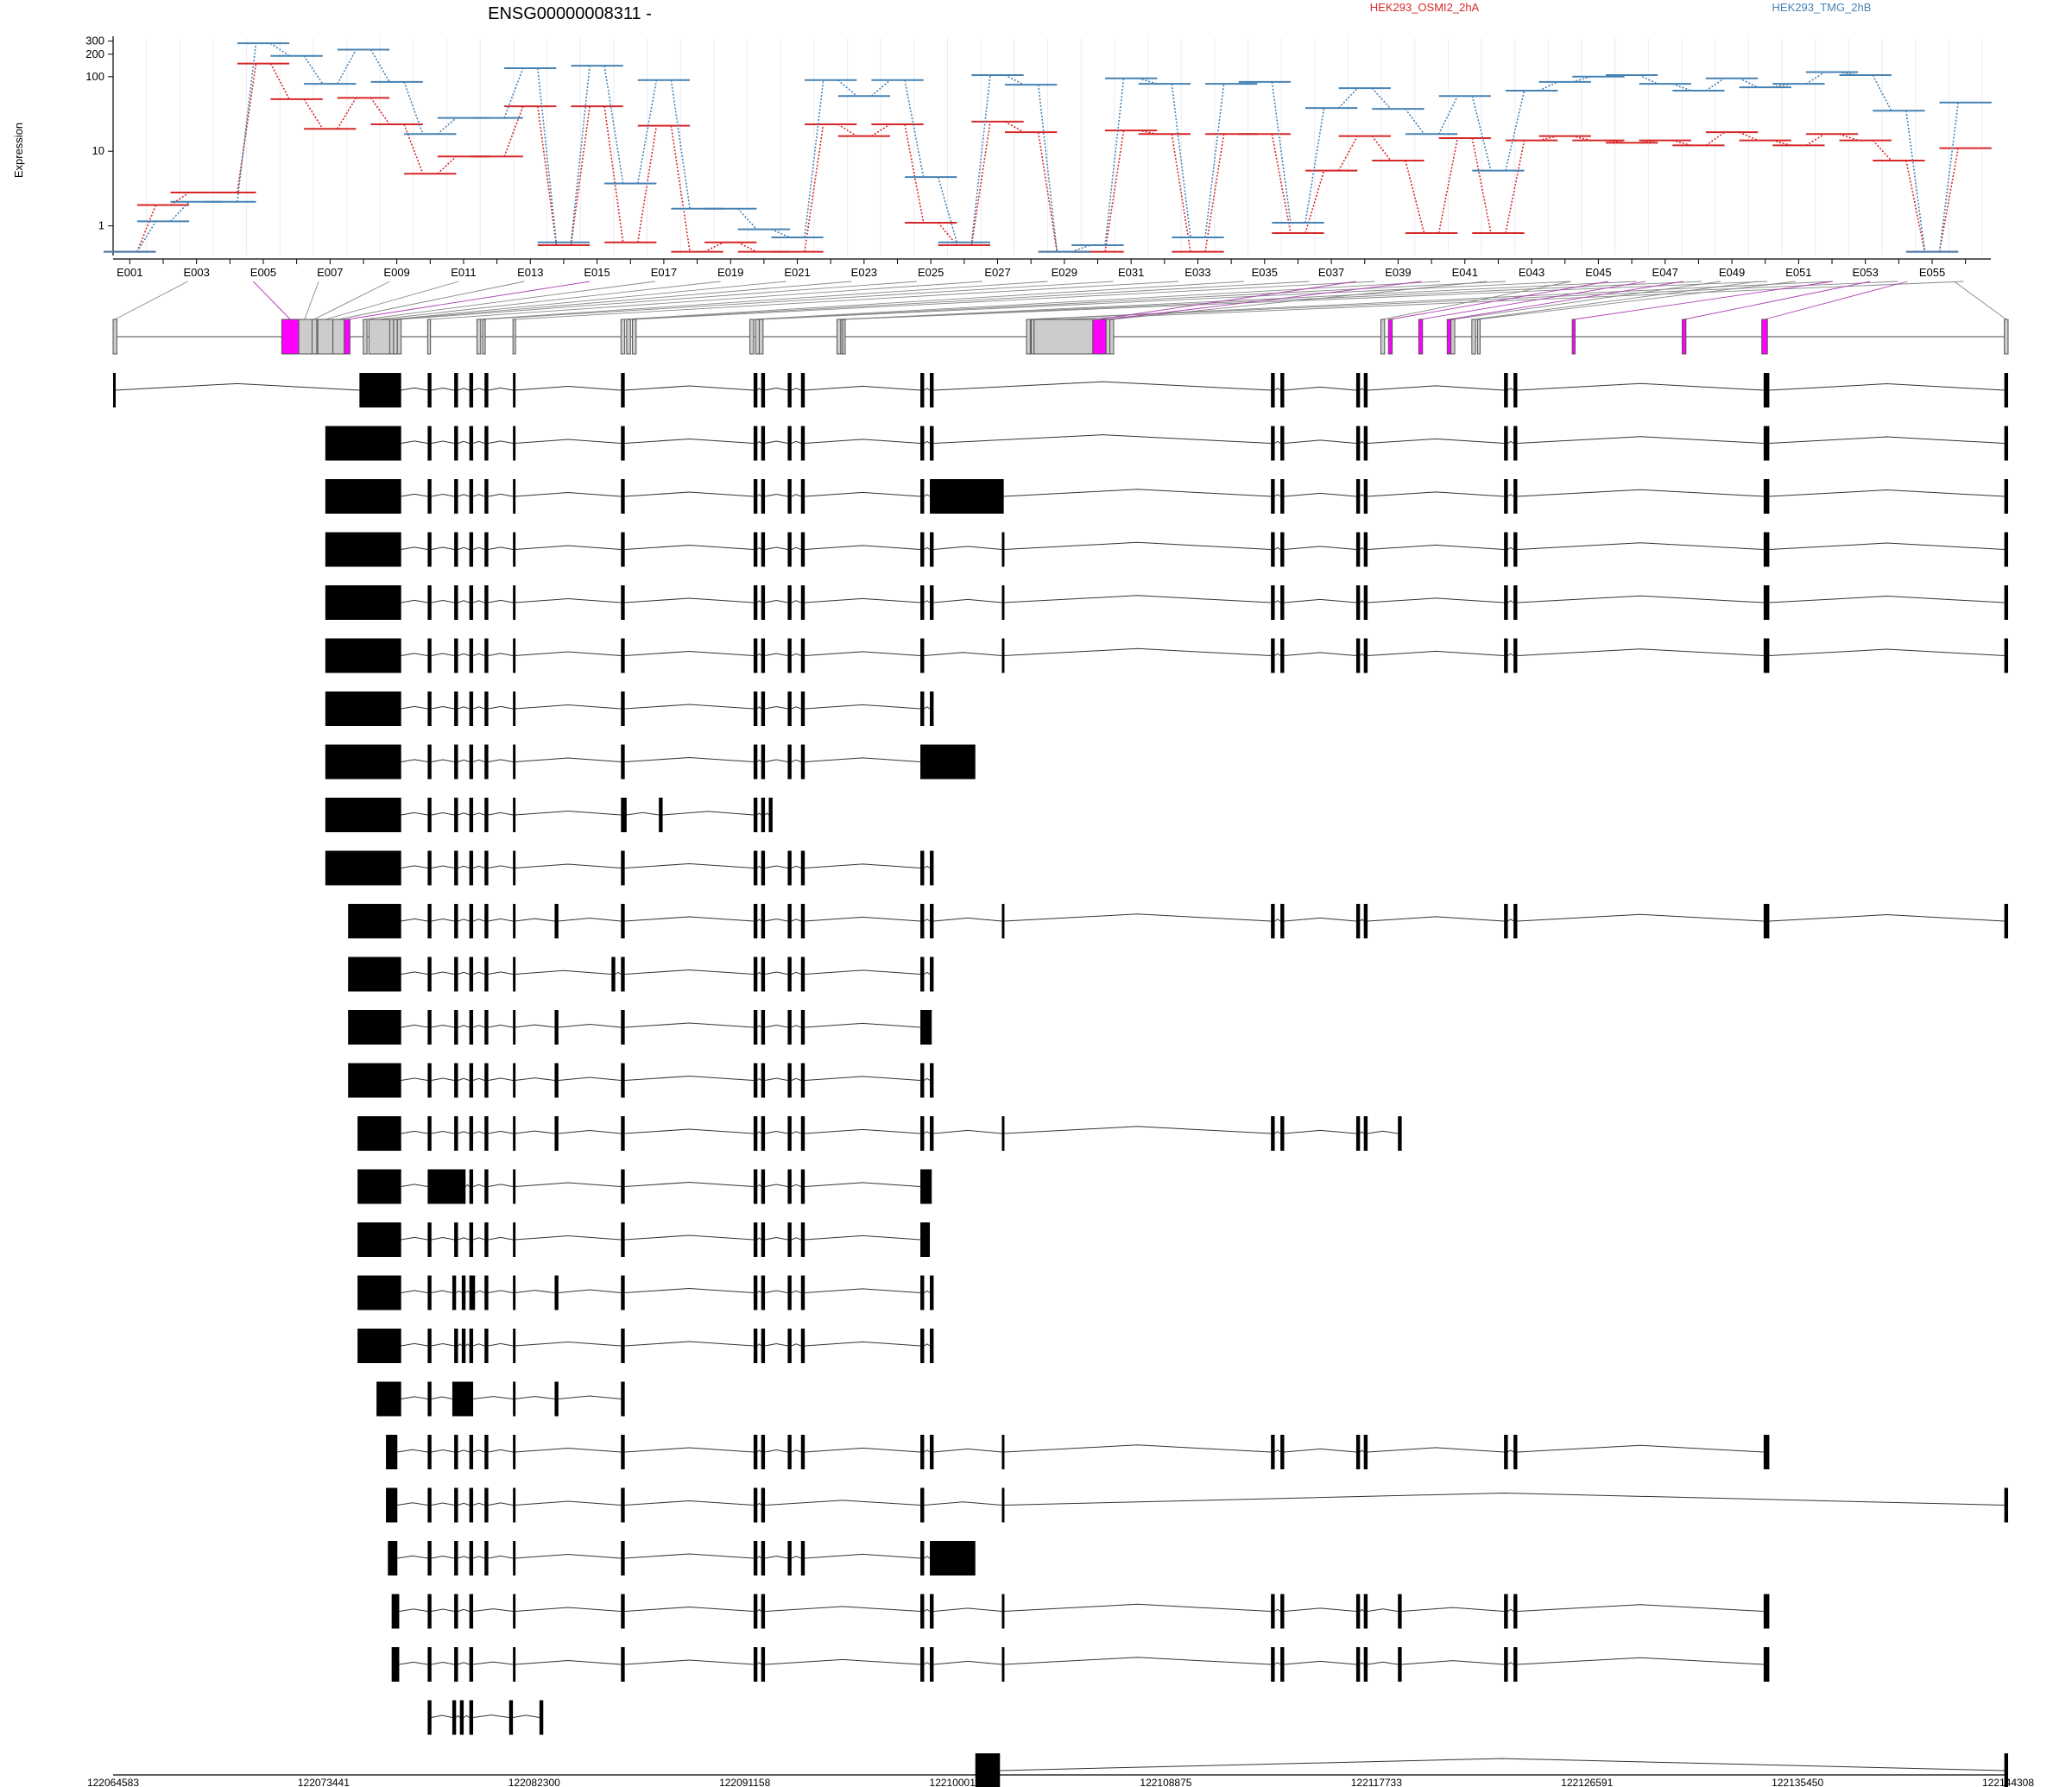 Image resolution: width=2072 pixels, height=1787 pixels. What do you see at coordinates (570, 13) in the screenshot?
I see `chart-title: ENSG00000008311 -` at bounding box center [570, 13].